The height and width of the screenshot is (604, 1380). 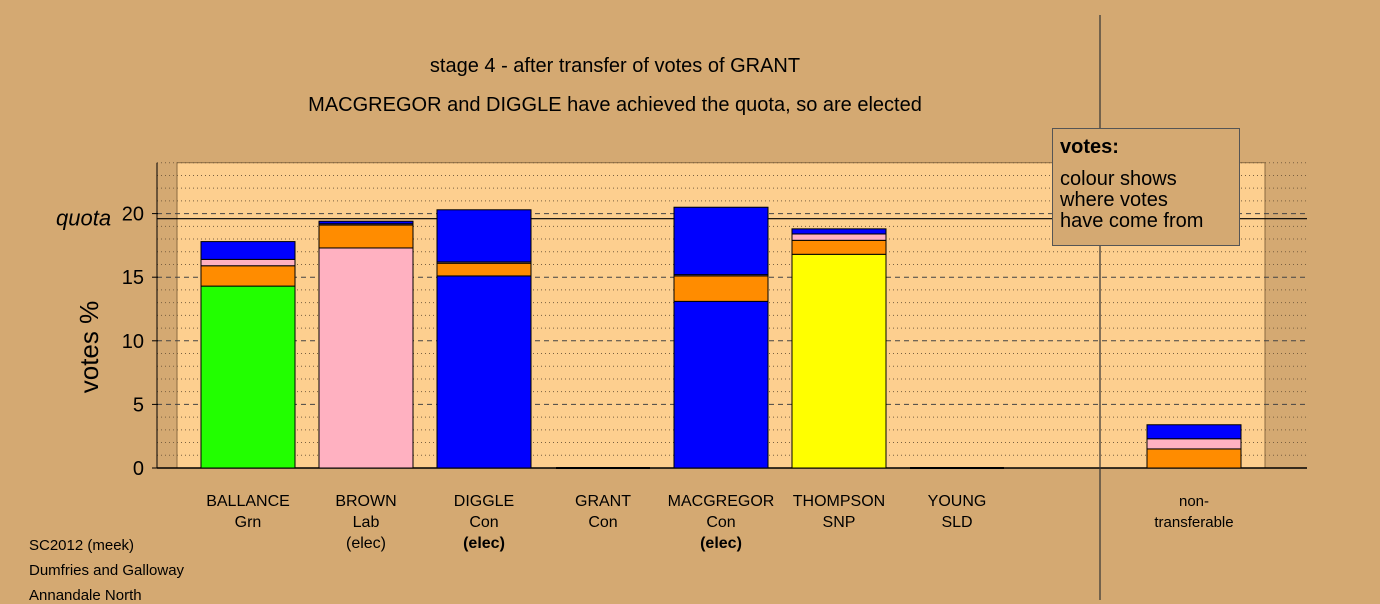 I want to click on nontransferable-line-2: transferable, so click(x=1194, y=522).